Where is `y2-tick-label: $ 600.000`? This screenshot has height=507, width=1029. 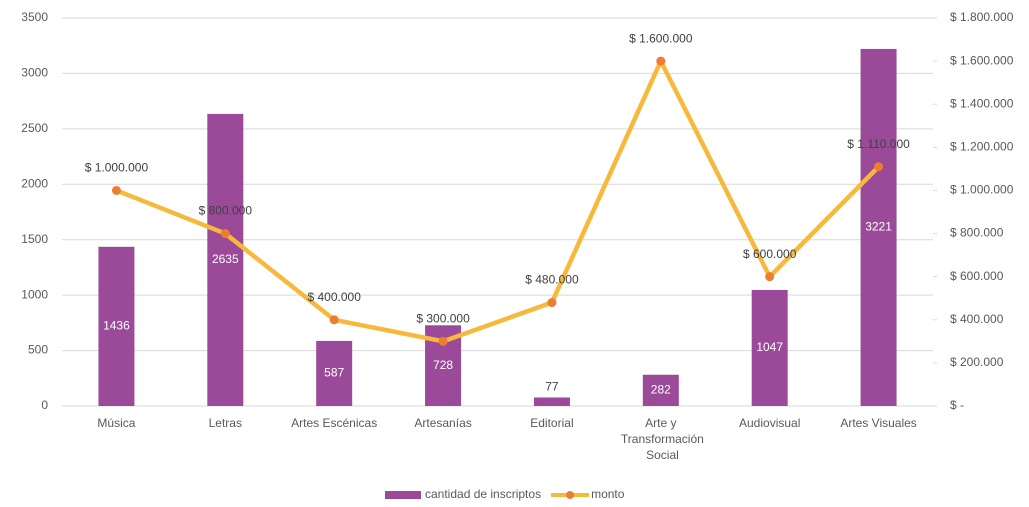 y2-tick-label: $ 600.000 is located at coordinates (977, 276).